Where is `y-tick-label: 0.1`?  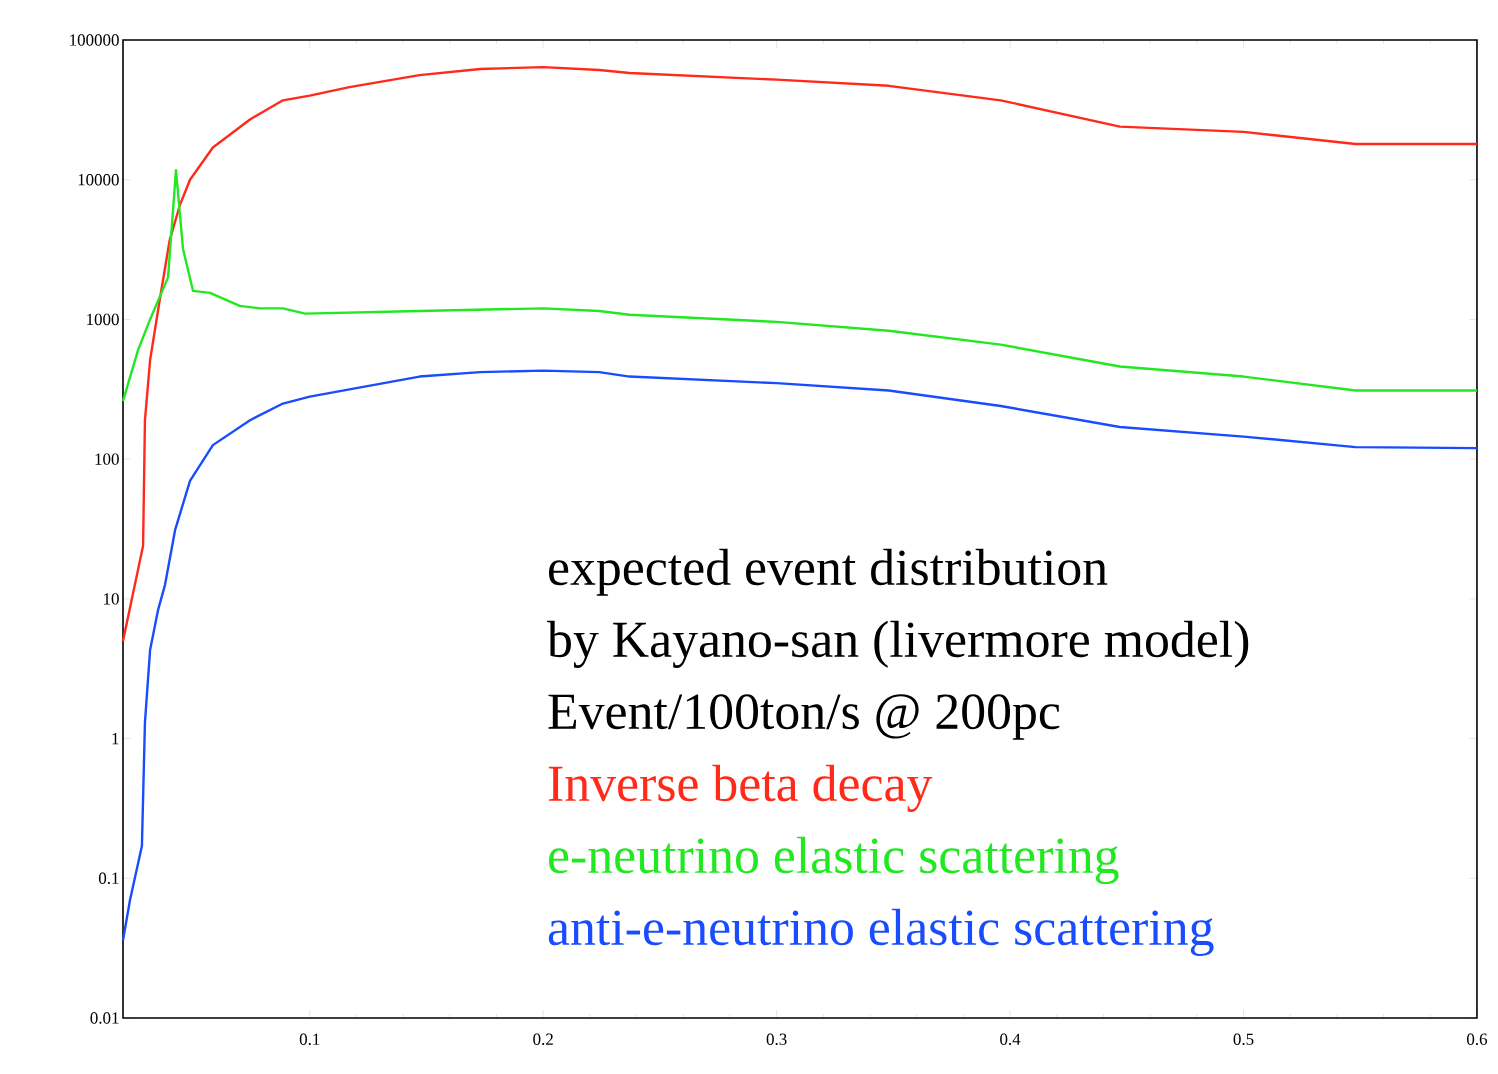
y-tick-label: 0.1 is located at coordinates (108, 878).